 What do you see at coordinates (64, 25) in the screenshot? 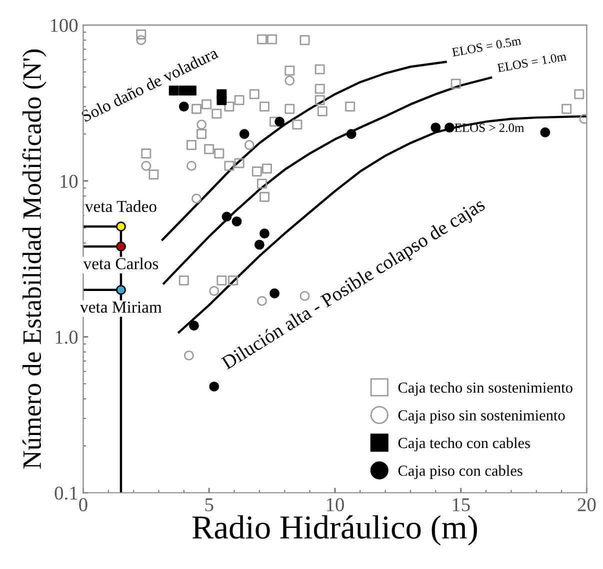
I see `y-tick-label: 100` at bounding box center [64, 25].